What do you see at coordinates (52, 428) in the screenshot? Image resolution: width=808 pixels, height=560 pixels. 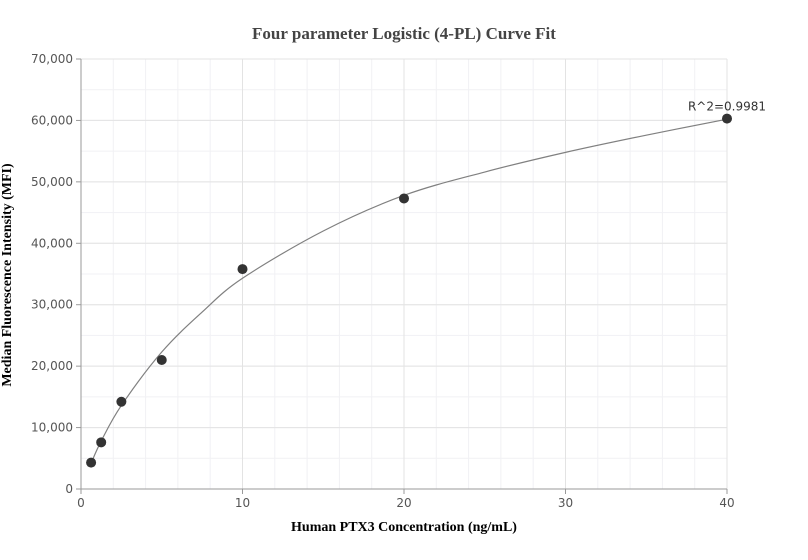 I see `y-tick-label: 10,000` at bounding box center [52, 428].